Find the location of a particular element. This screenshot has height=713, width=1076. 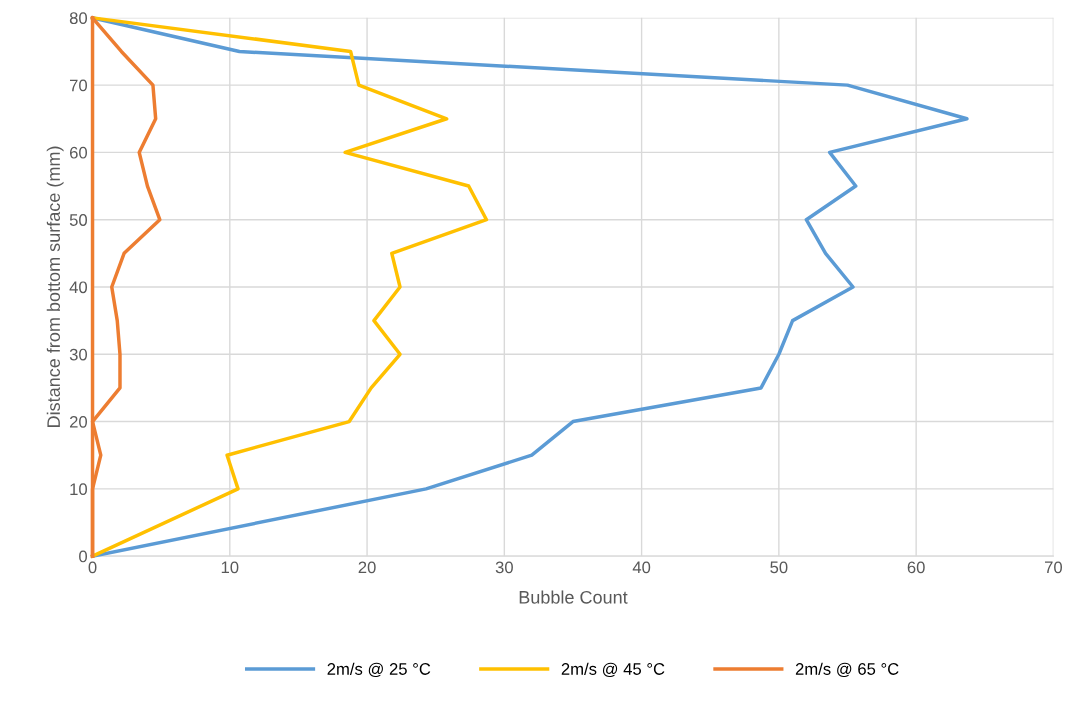

y-tick-label: 40 is located at coordinates (78, 287).